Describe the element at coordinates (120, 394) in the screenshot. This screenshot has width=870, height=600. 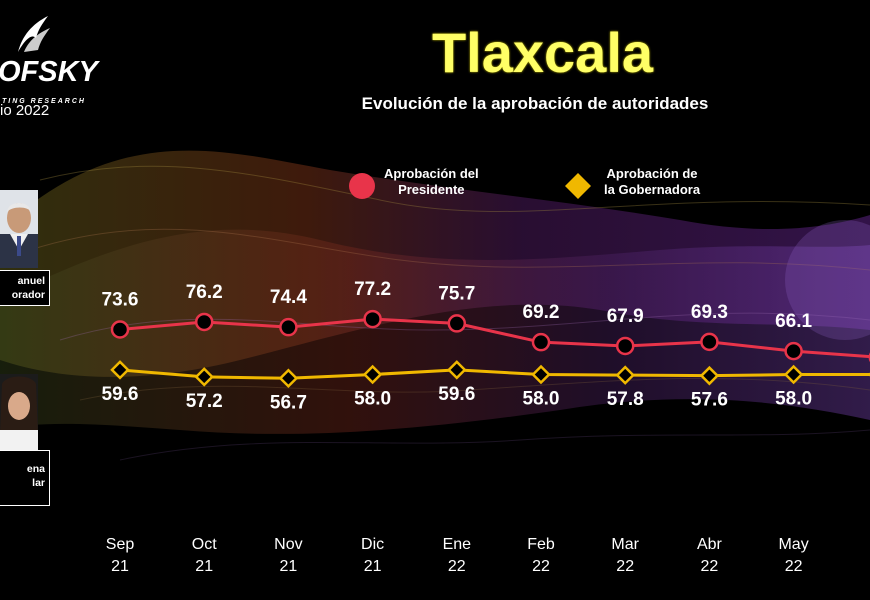
I see `governor-label-0: 59.6` at that location.